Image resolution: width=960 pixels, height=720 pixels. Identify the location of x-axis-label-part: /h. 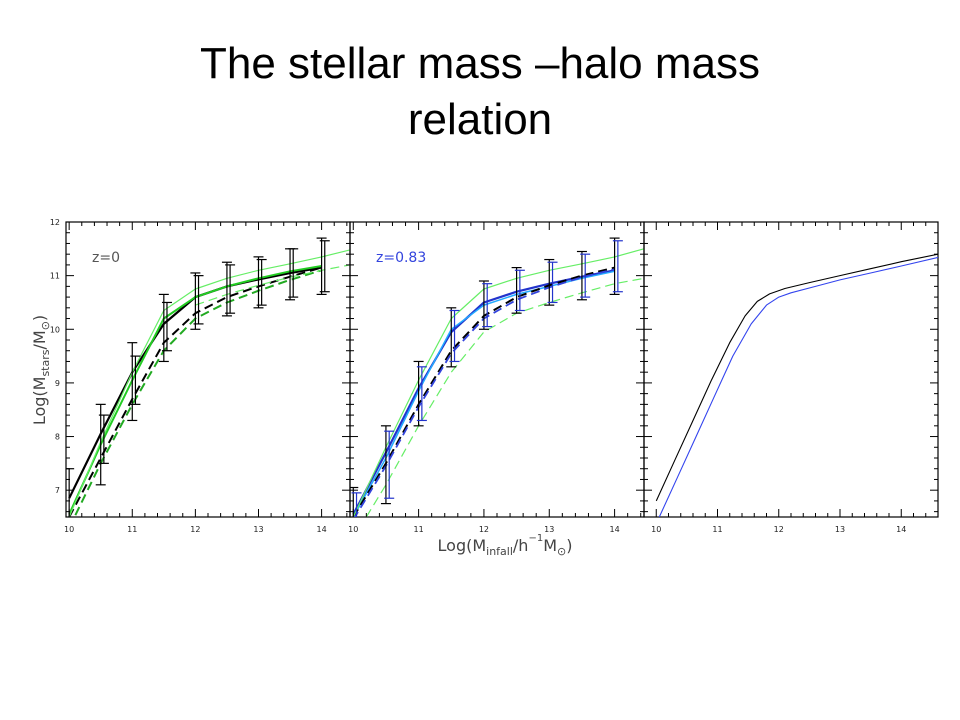
(521, 545).